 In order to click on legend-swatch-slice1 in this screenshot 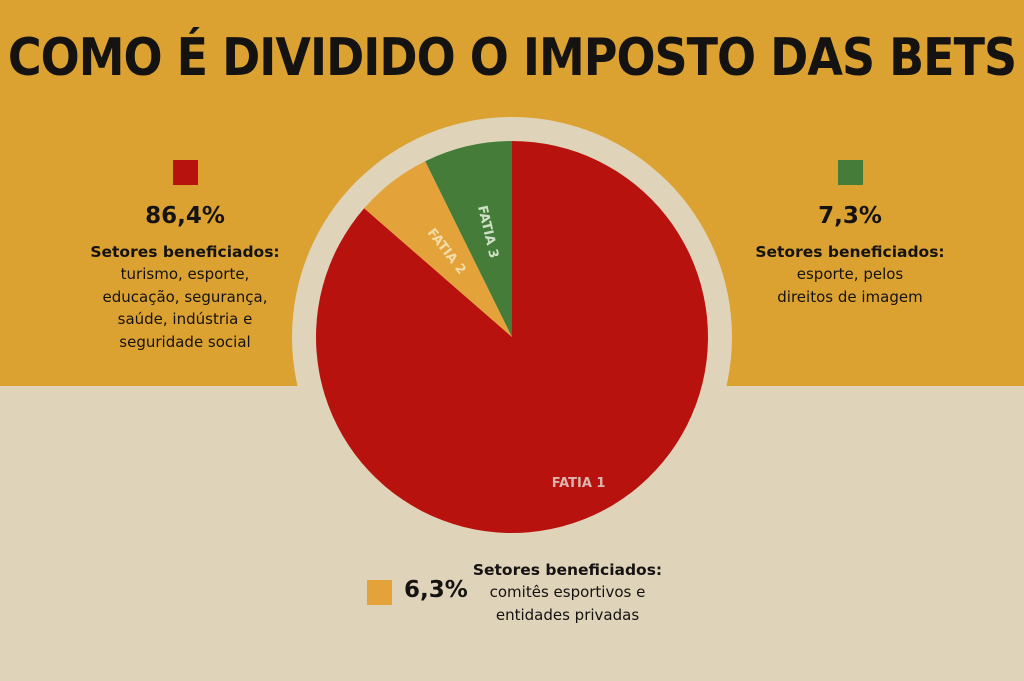, I will do `click(185, 172)`.